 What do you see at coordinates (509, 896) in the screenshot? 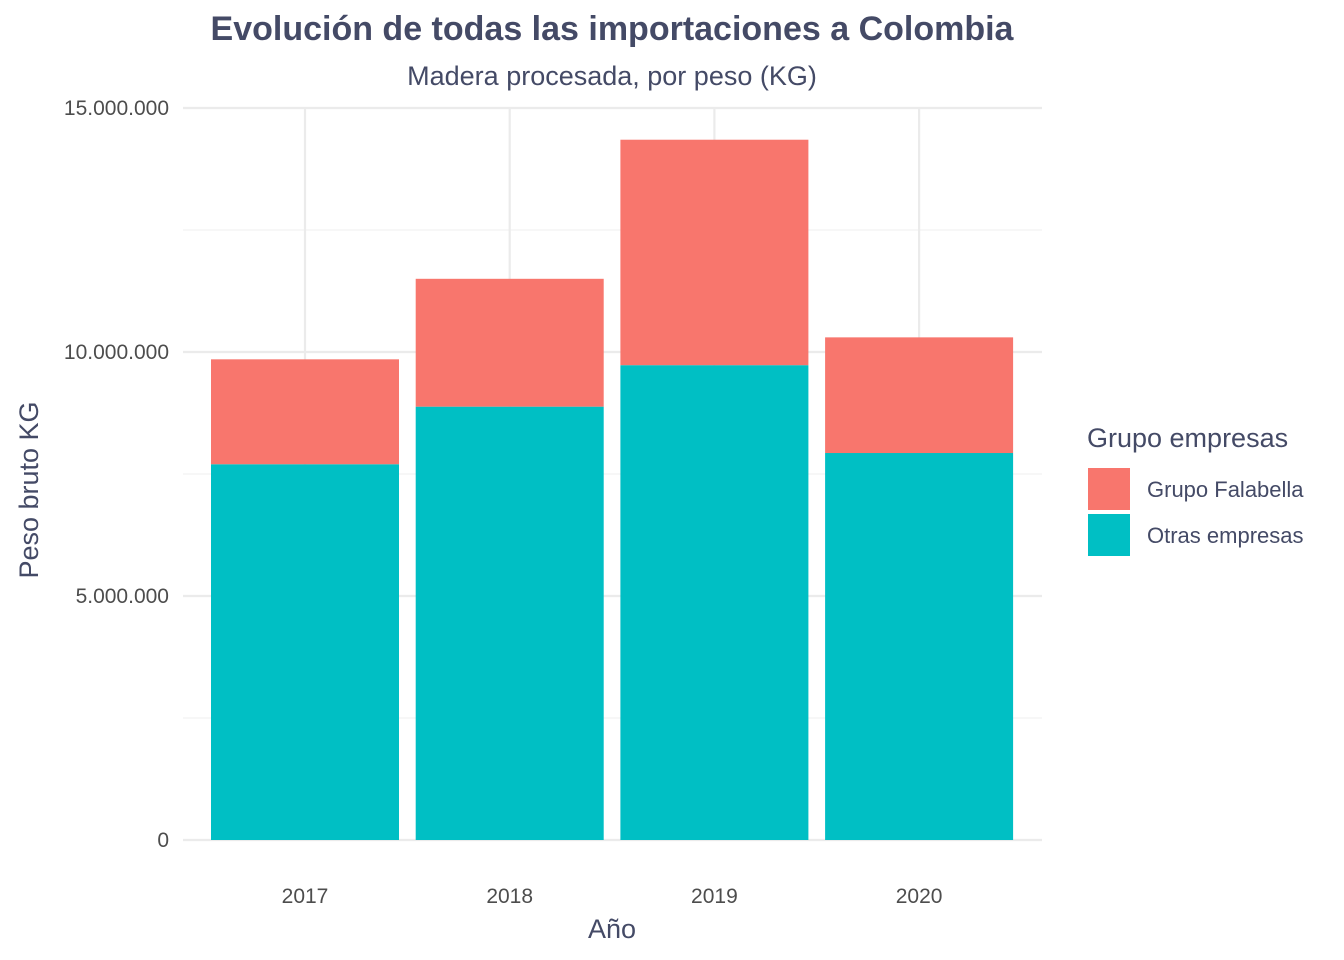
I see `x-tick-label: 2018` at bounding box center [509, 896].